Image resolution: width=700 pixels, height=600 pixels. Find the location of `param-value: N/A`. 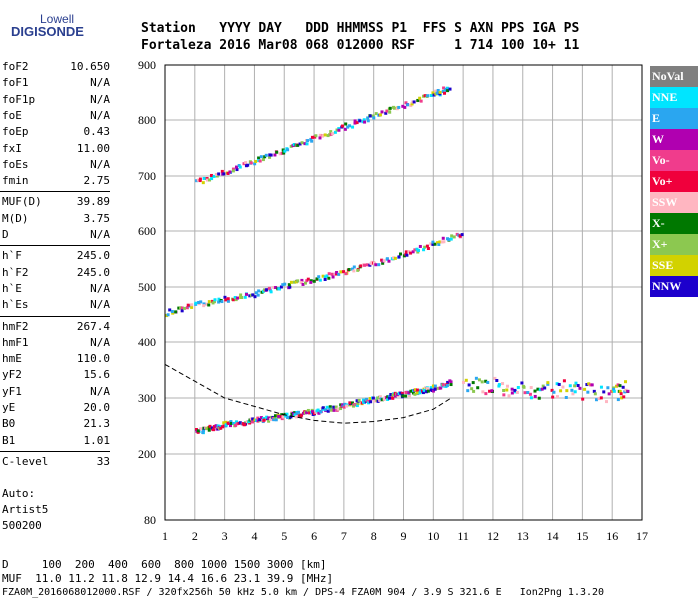

param-value: N/A is located at coordinates (100, 305).